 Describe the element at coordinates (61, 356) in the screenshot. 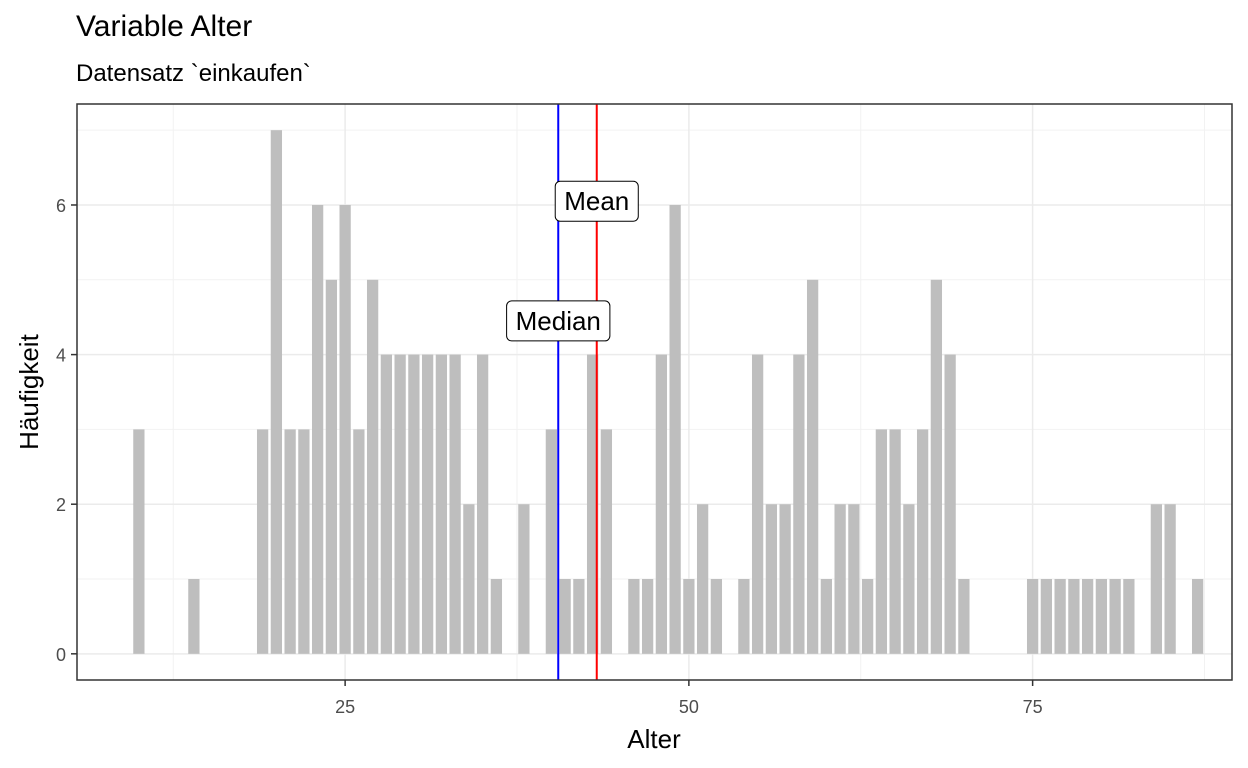

I see `y-tick-label: 4` at that location.